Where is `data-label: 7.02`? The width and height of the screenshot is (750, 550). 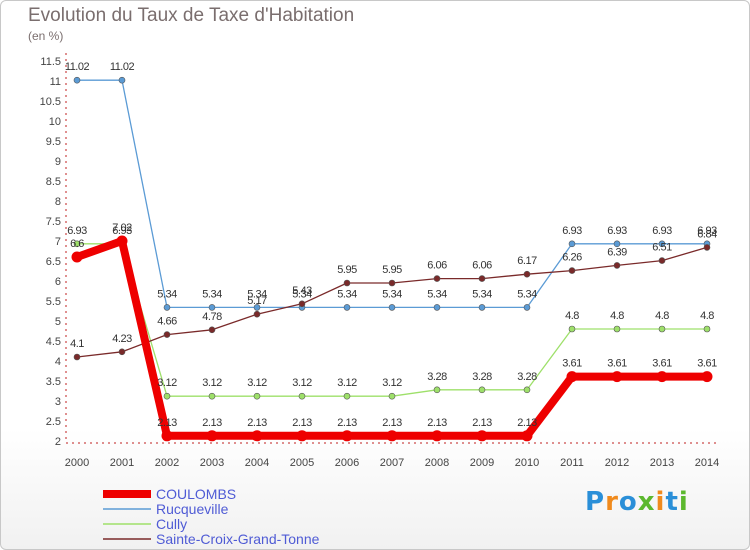
data-label: 7.02 is located at coordinates (122, 228).